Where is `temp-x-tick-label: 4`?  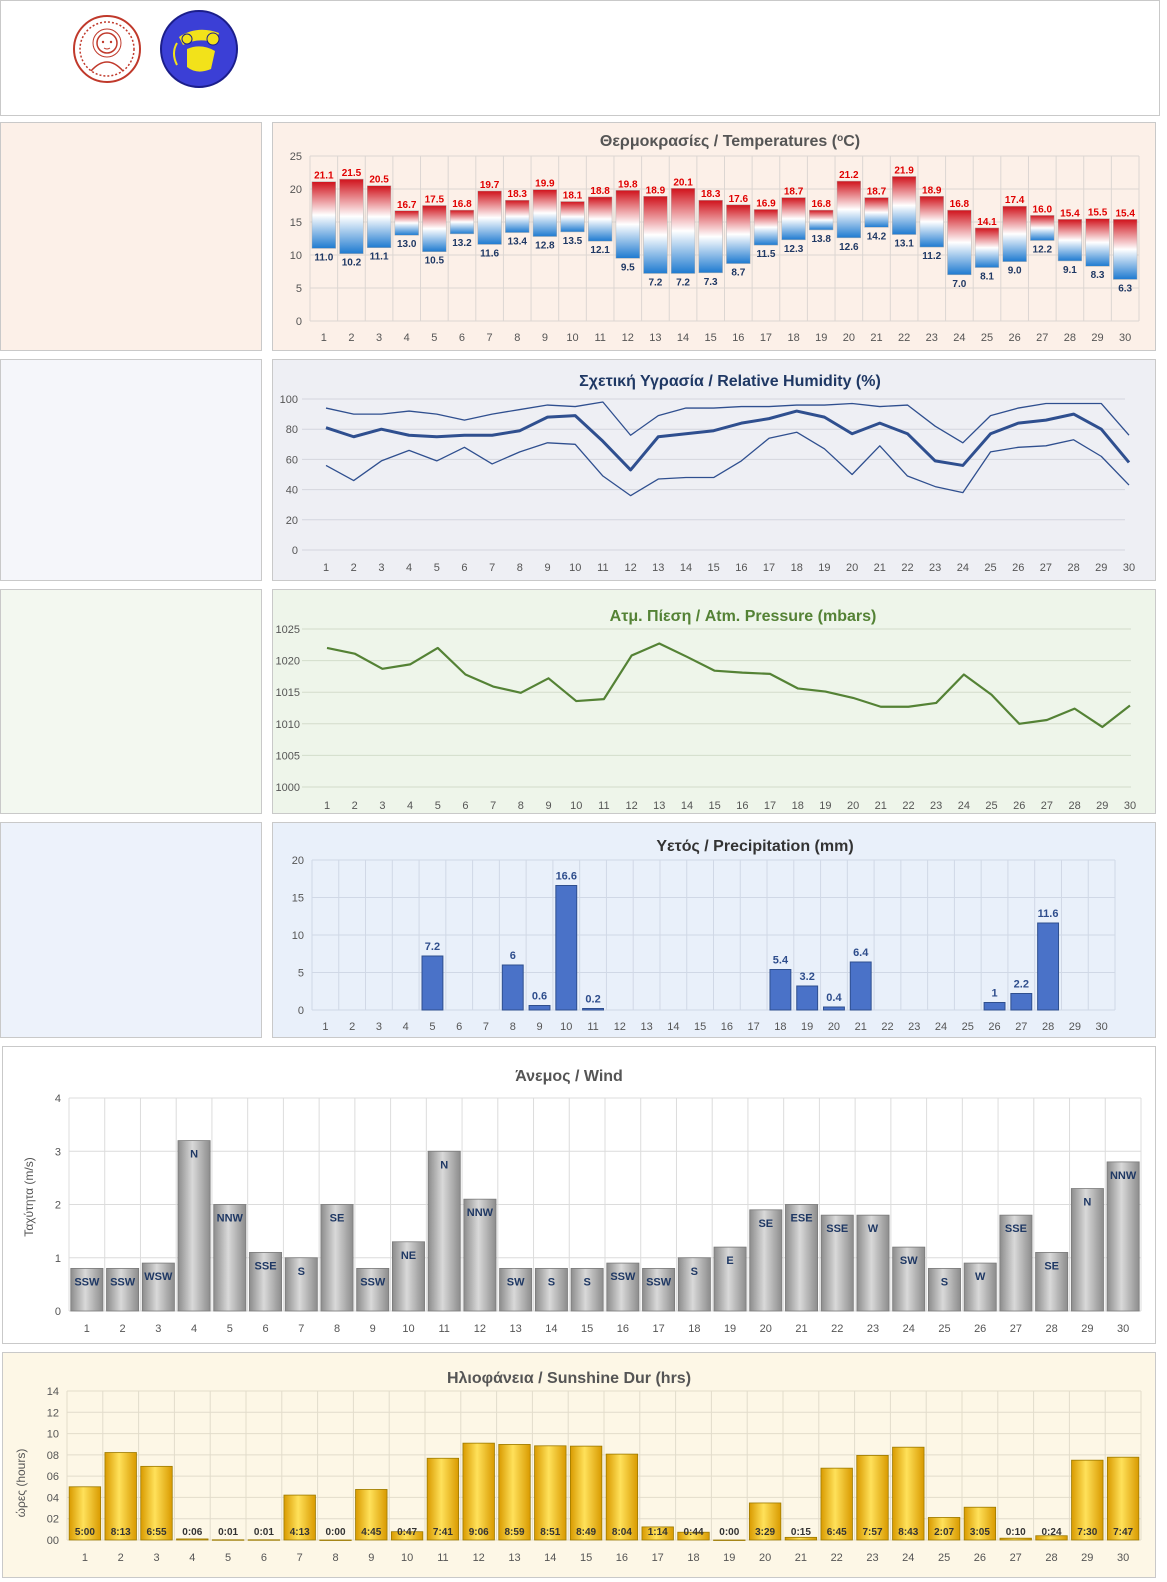
temp-x-tick-label: 4 is located at coordinates (407, 338).